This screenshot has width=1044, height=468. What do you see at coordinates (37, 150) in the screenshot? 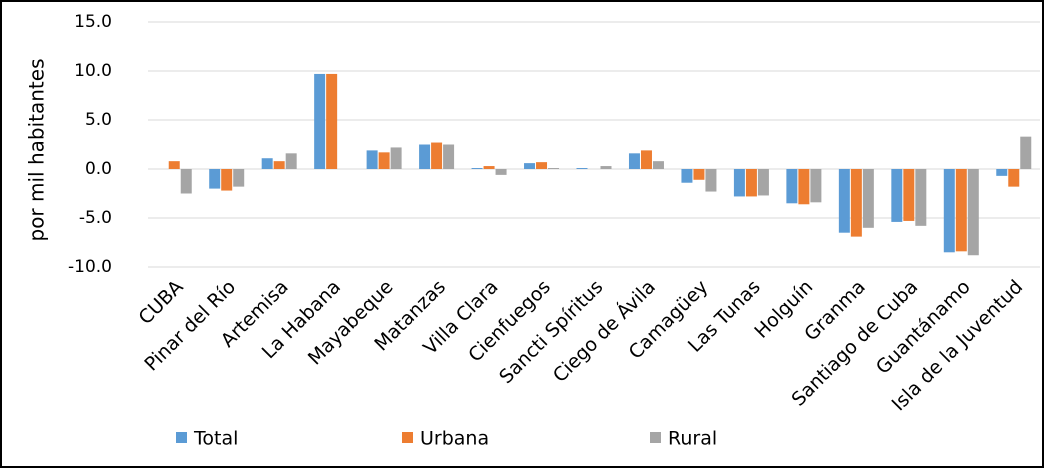
I see `y-axis-label: por mil habitantes` at bounding box center [37, 150].